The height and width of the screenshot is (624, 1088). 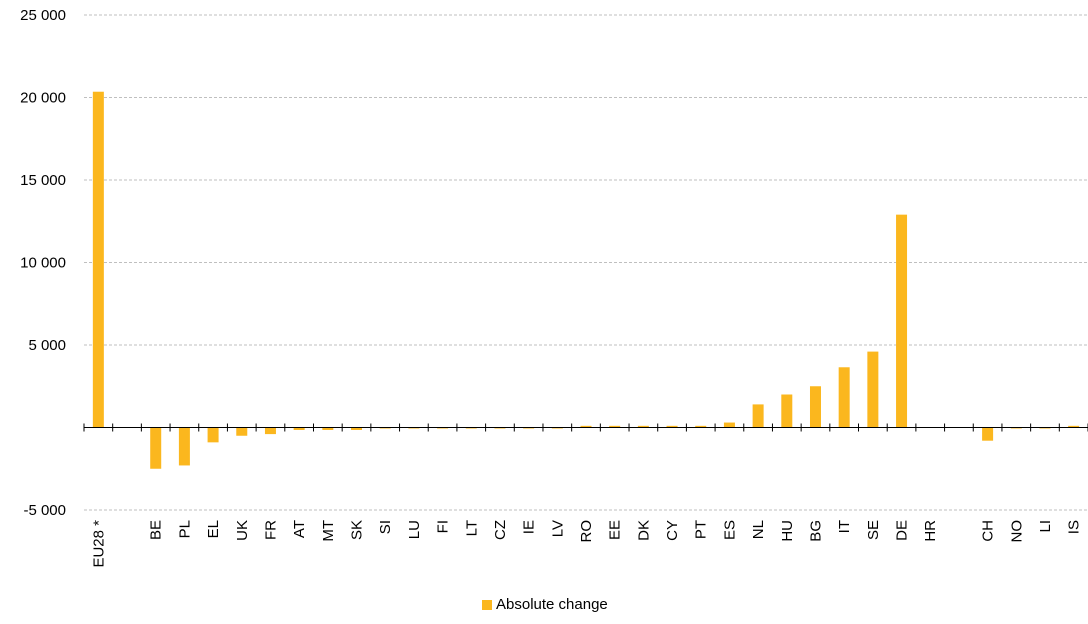 I want to click on x-tick-label: HU, so click(x=787, y=531).